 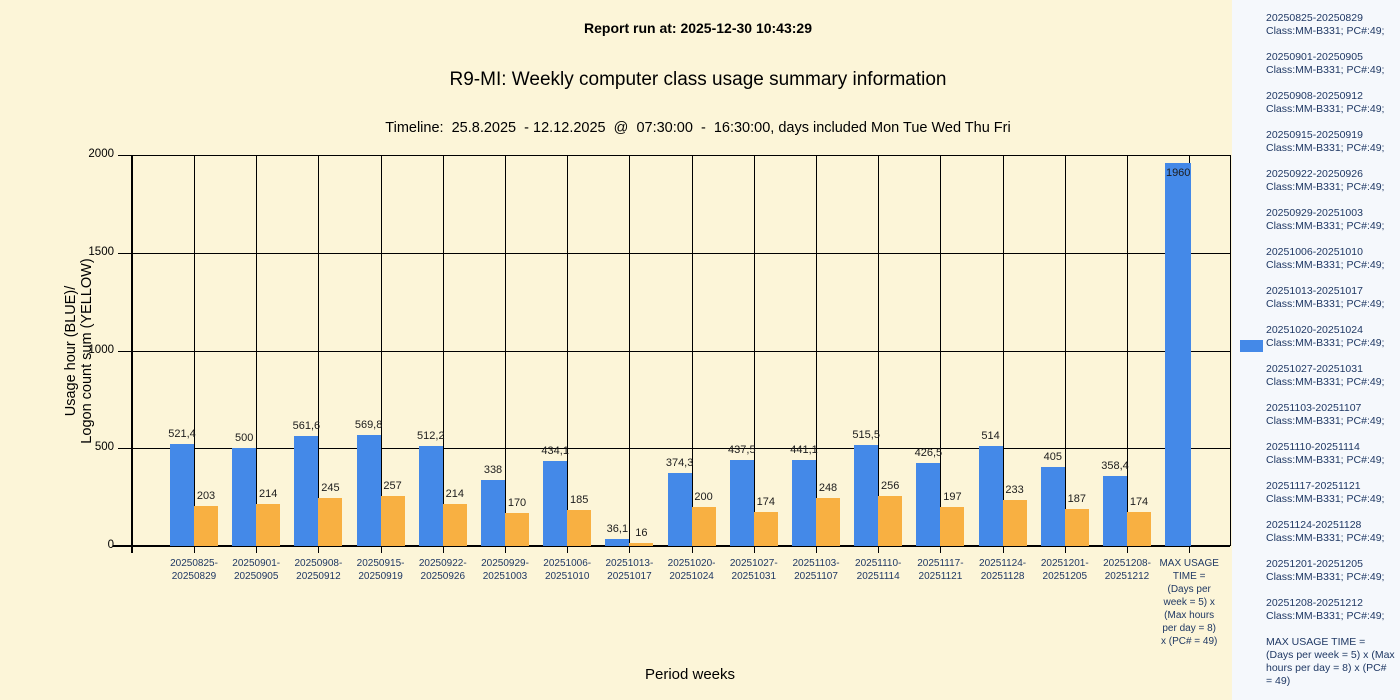 I want to click on legend-entry-16: 20251208-20251212 Class:MM-B331; PC#:49;, so click(x=1331, y=610).